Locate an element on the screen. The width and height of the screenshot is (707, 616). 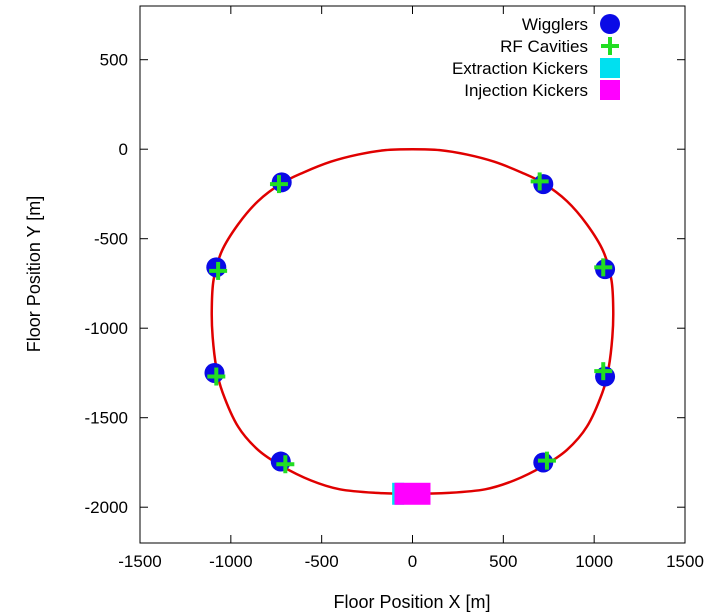
y-tick-label: -500 is located at coordinates (111, 239).